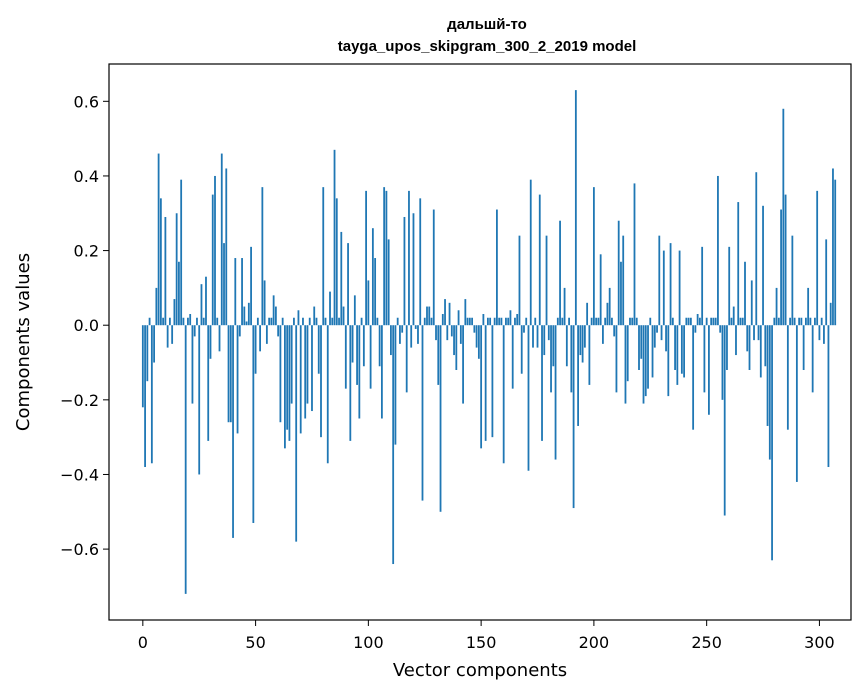  Describe the element at coordinates (23, 342) in the screenshot. I see `y-axis-label: Components values` at that location.